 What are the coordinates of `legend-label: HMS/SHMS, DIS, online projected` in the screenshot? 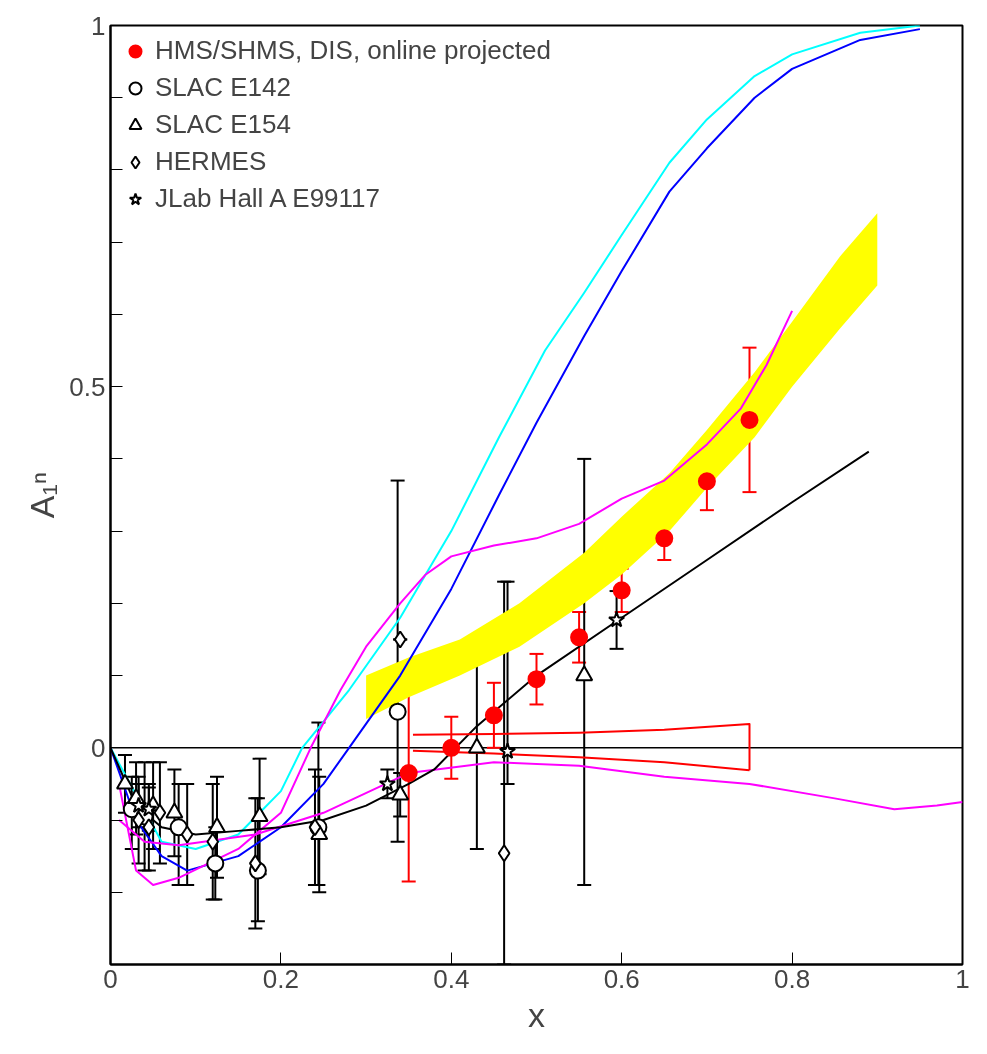 It's located at (353, 50).